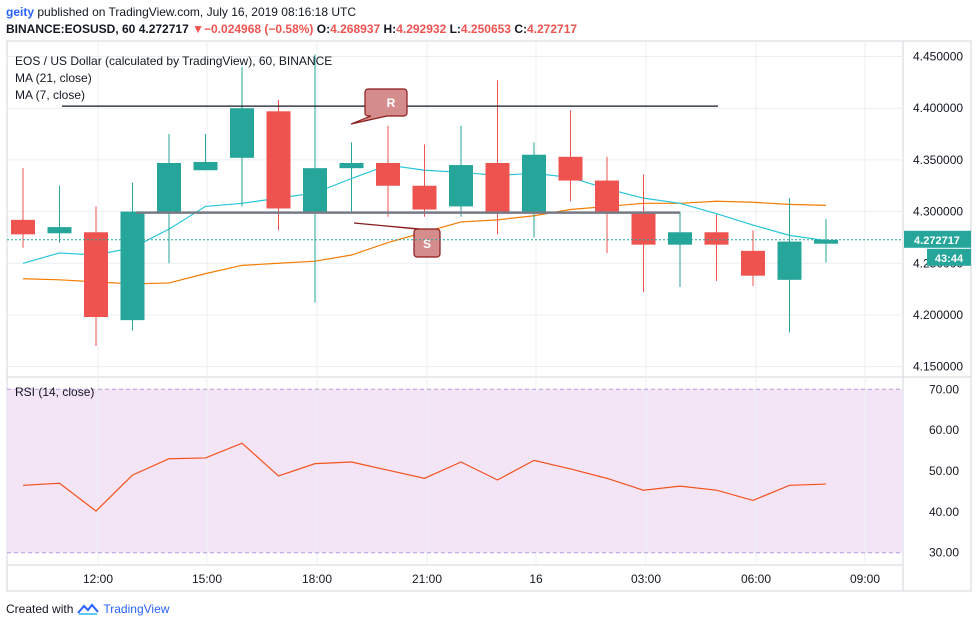 Image resolution: width=977 pixels, height=628 pixels. What do you see at coordinates (53, 78) in the screenshot?
I see `ma21-legend: MA (21, close)` at bounding box center [53, 78].